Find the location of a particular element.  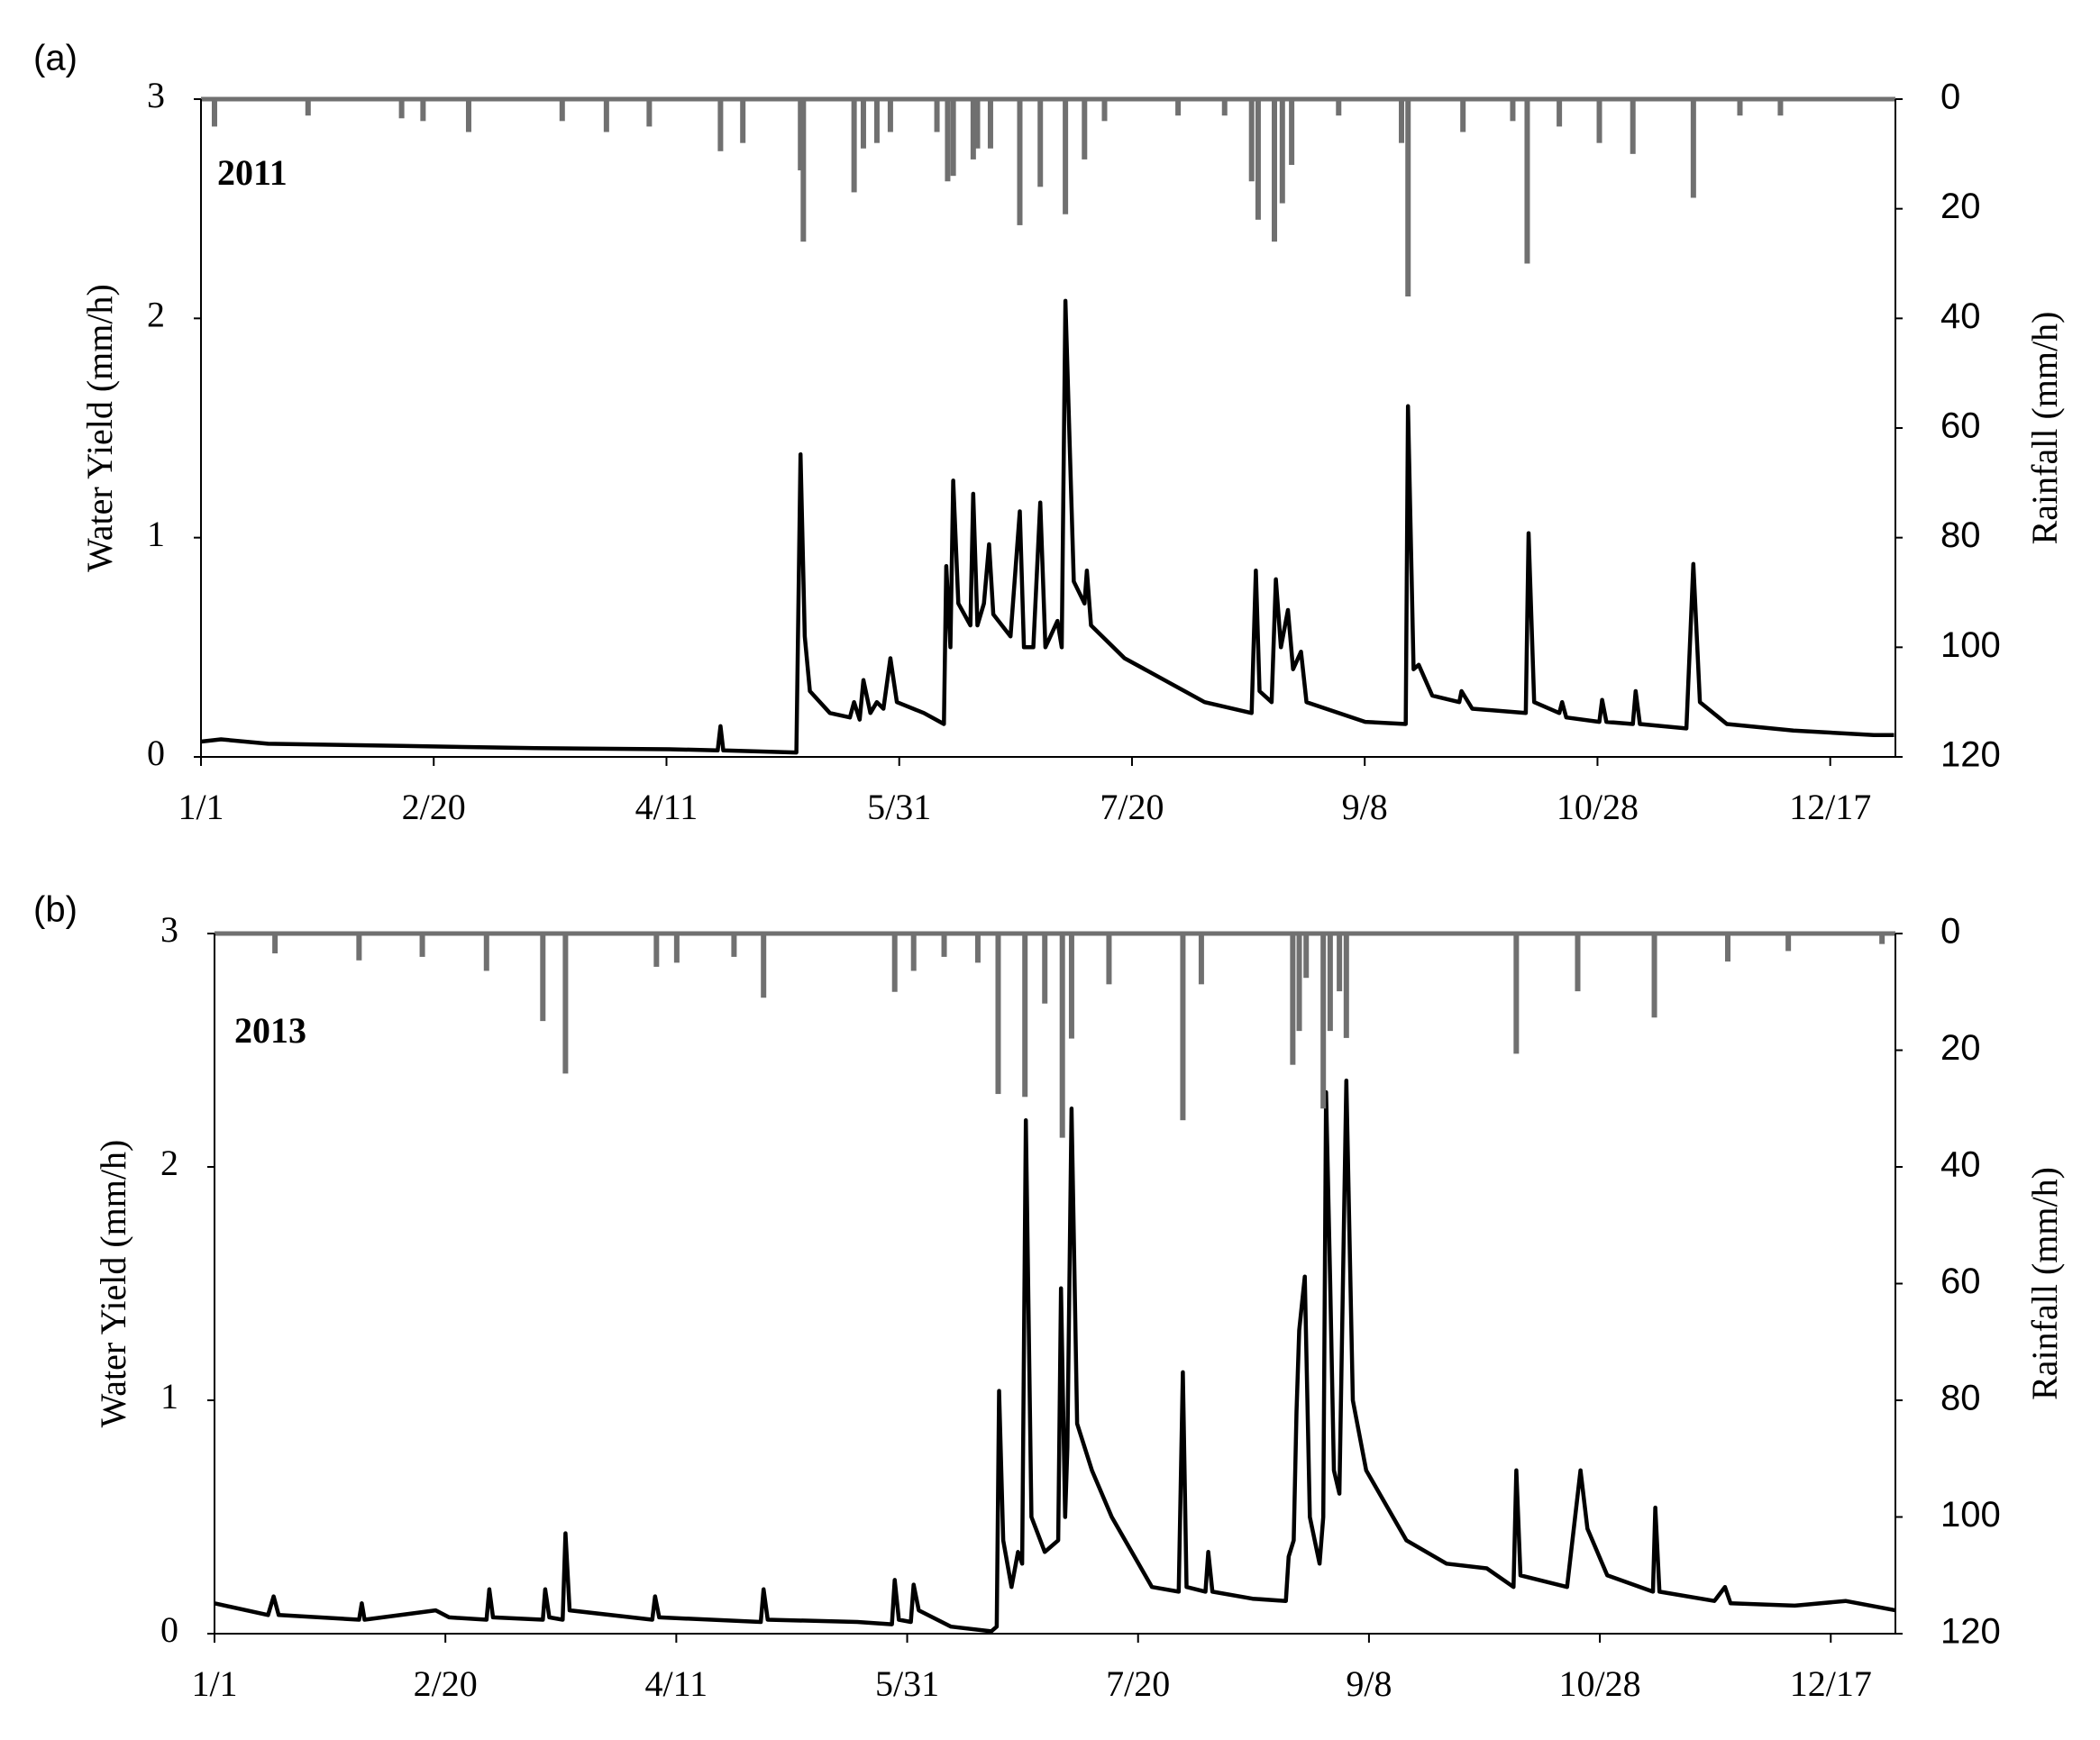

y-tick-label: 3 is located at coordinates (169, 929).